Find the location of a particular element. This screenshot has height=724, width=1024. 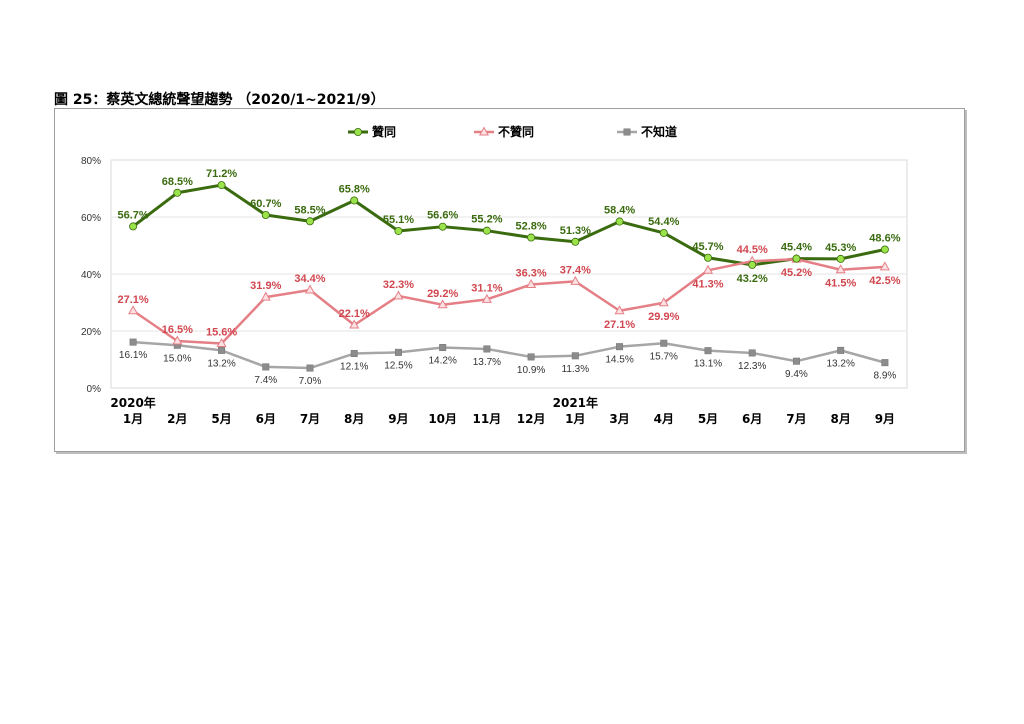

data-label: 65.8% is located at coordinates (354, 189).